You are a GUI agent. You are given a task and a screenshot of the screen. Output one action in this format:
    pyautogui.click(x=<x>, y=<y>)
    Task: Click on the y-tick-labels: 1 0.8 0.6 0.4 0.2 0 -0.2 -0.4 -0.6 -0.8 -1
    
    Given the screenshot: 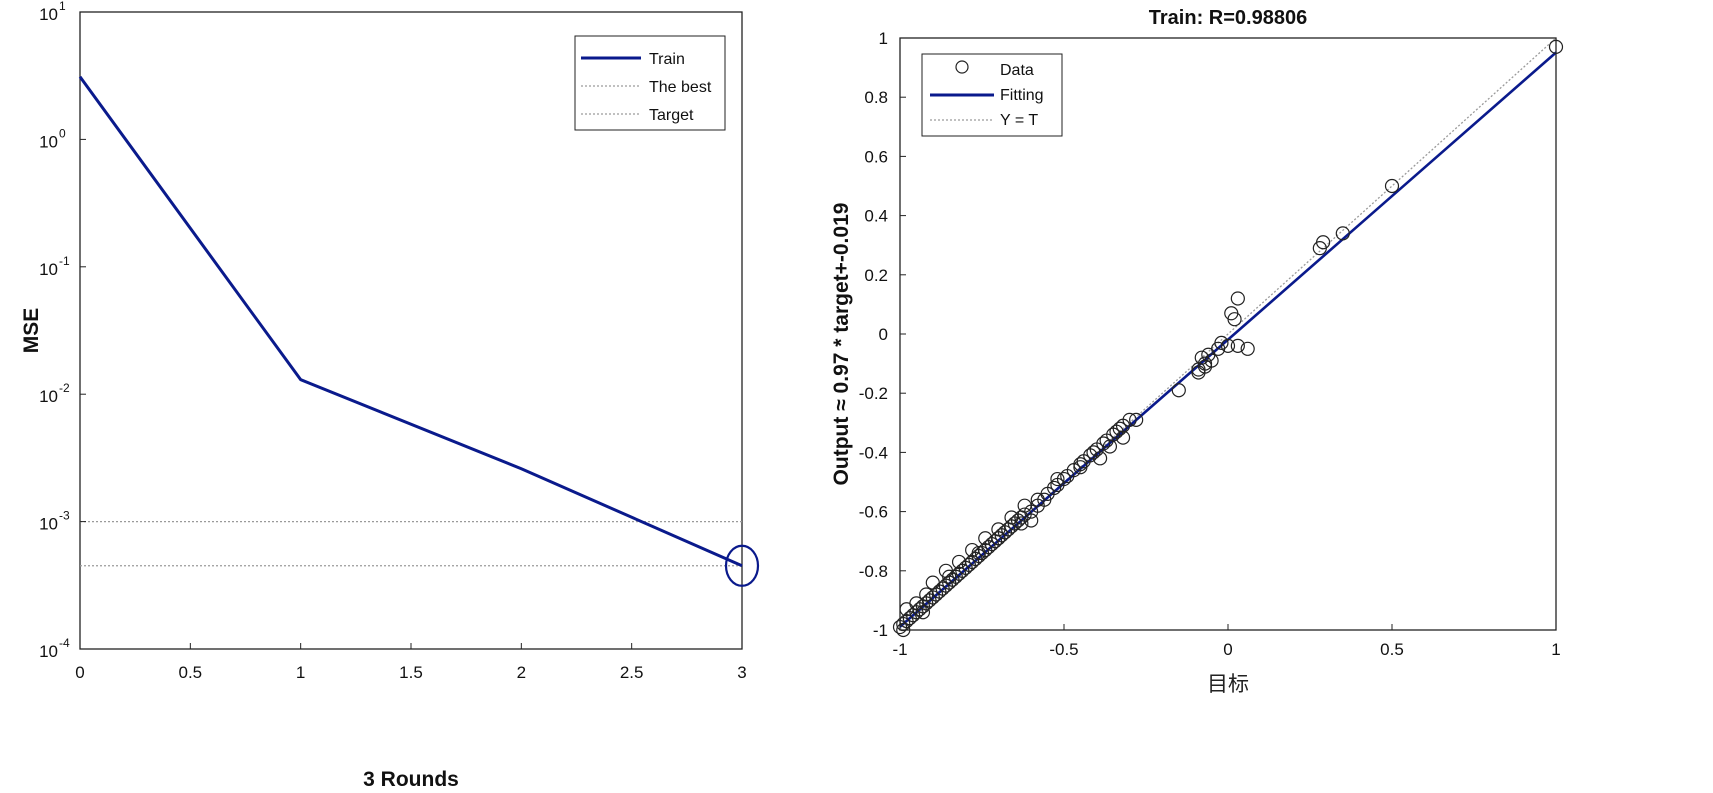 What is the action you would take?
    pyautogui.click(x=882, y=334)
    